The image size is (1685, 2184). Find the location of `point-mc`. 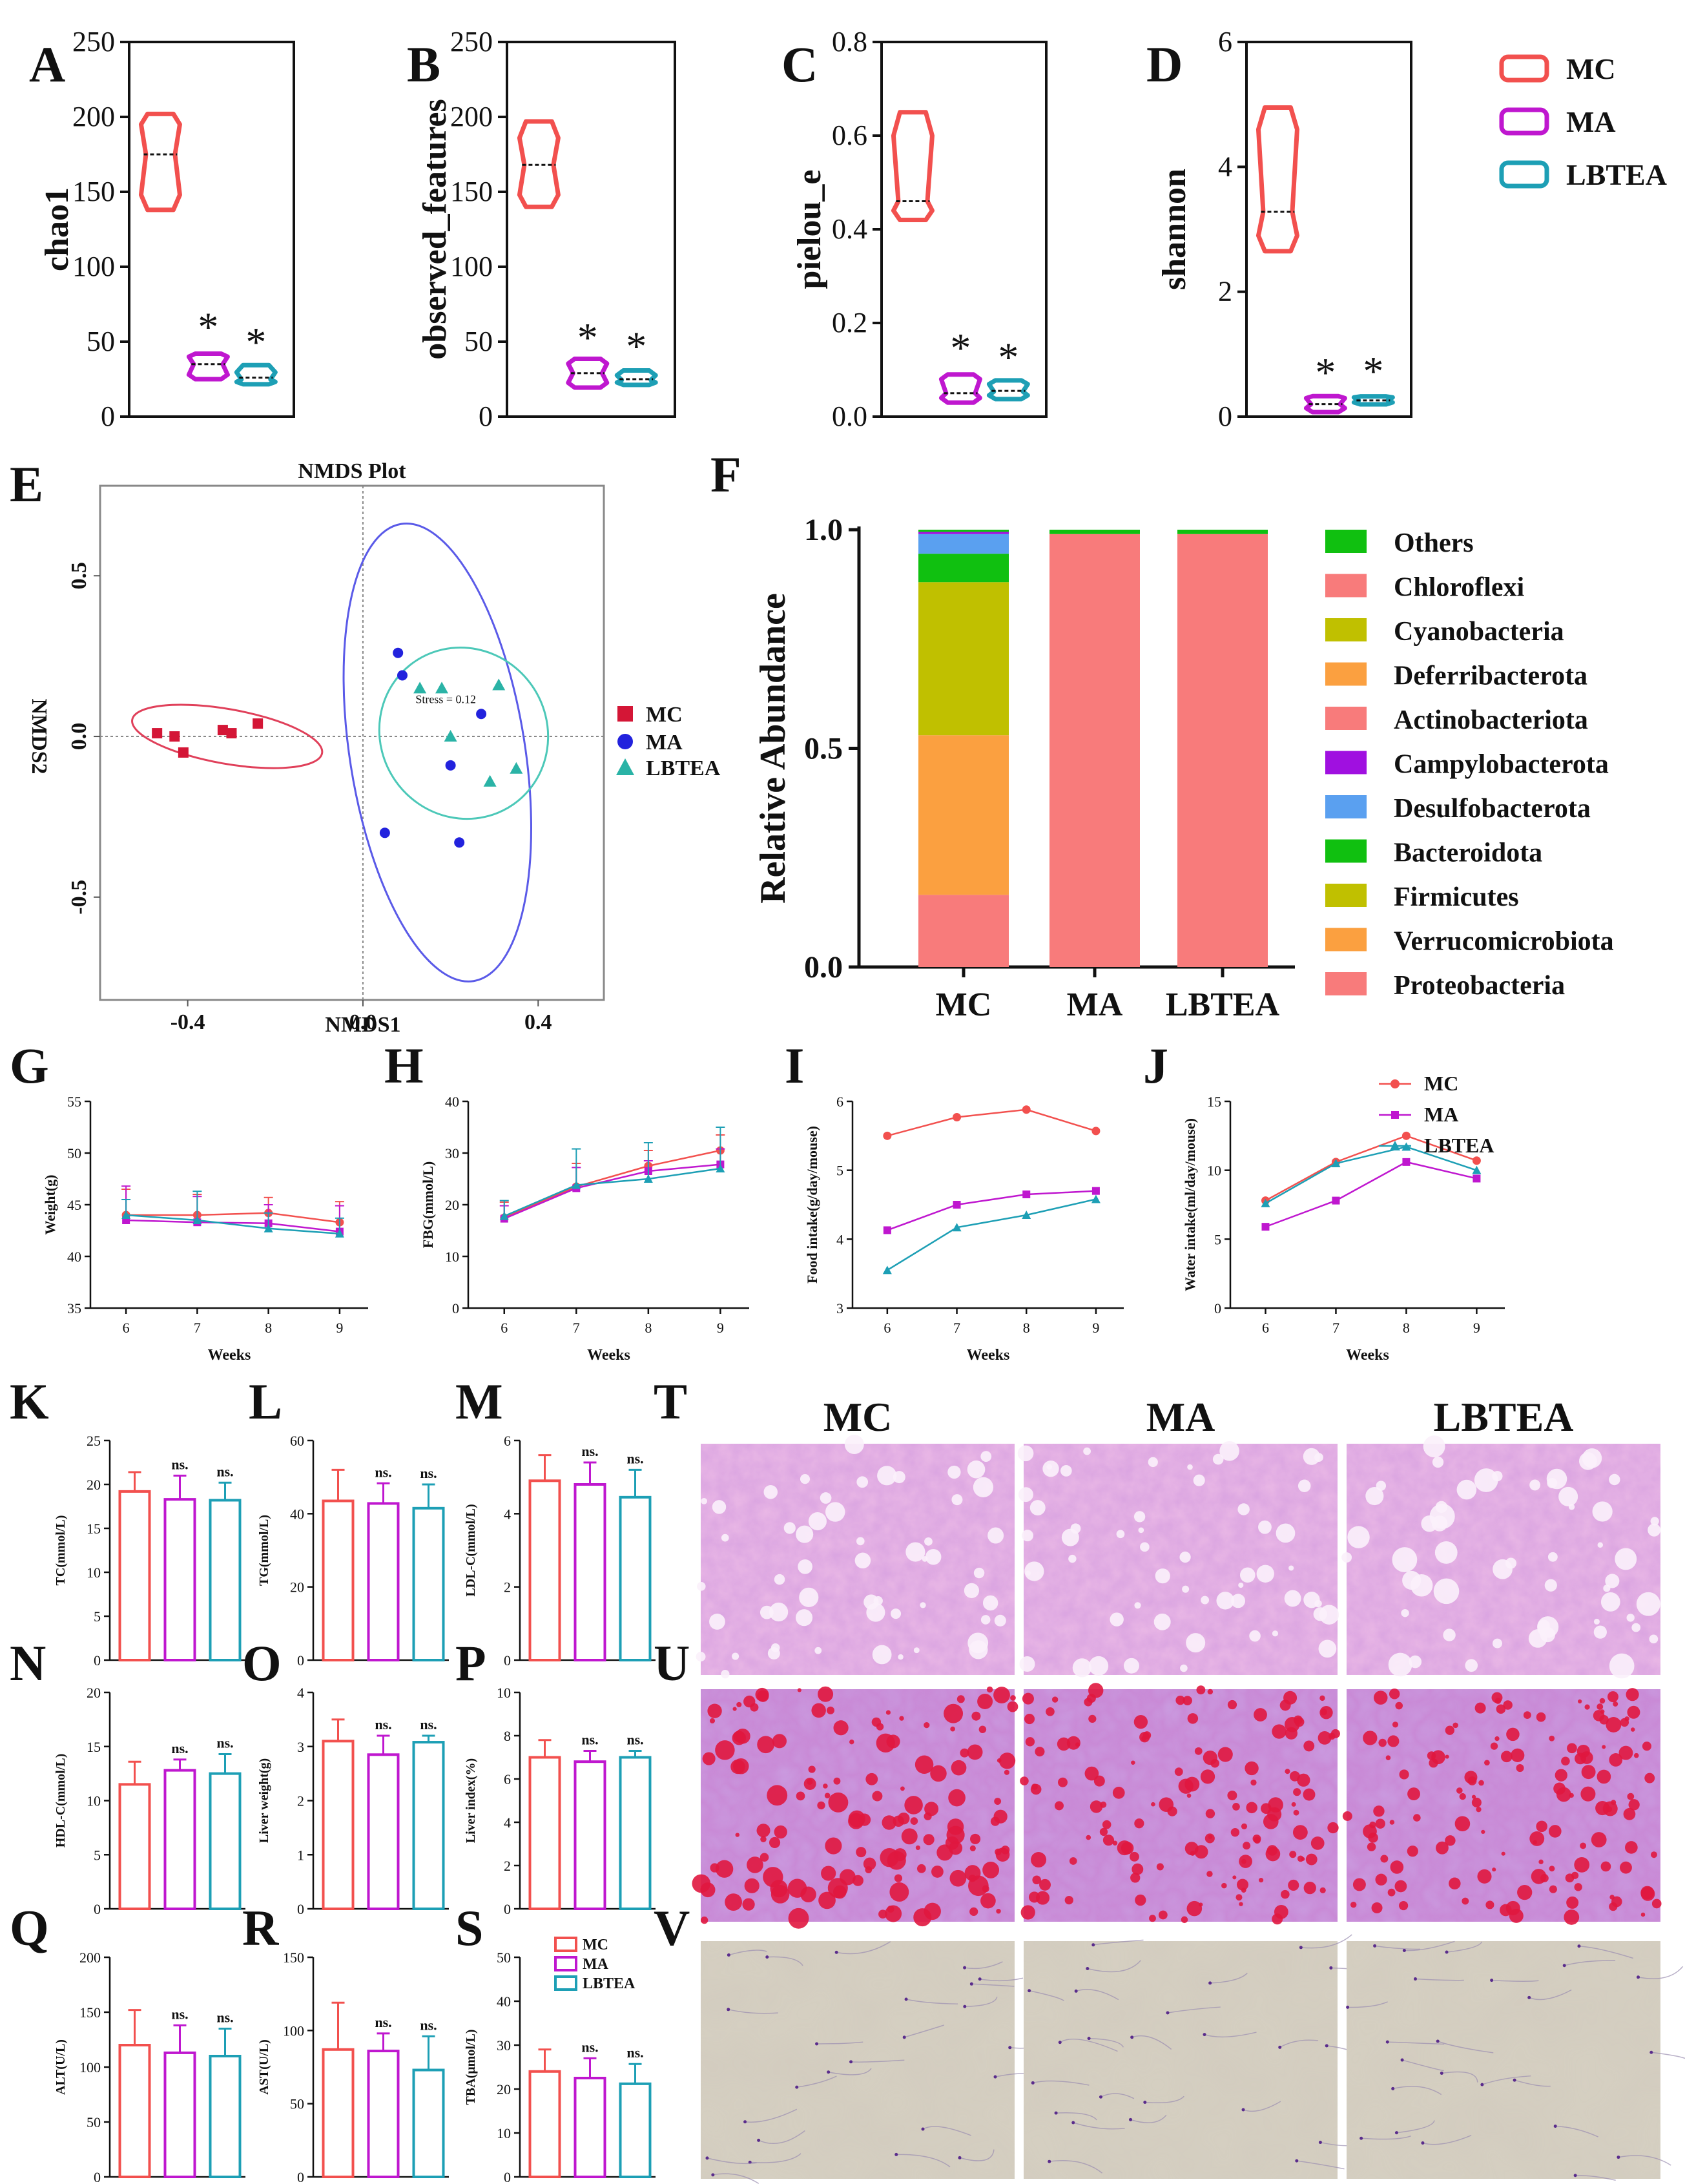

point-mc is located at coordinates (258, 723).